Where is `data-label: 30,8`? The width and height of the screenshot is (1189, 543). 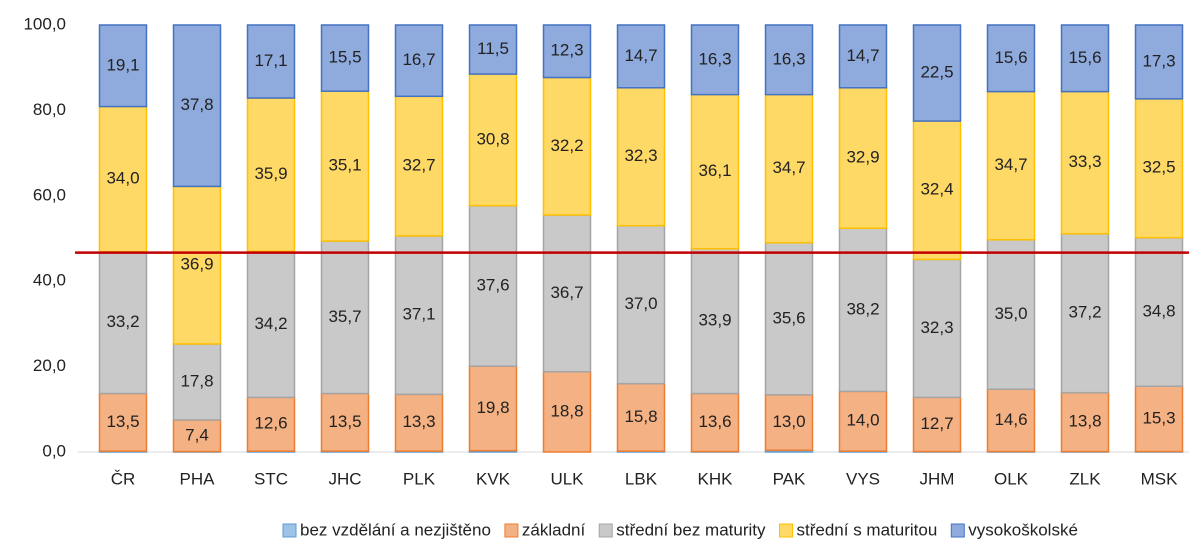 data-label: 30,8 is located at coordinates (492, 138).